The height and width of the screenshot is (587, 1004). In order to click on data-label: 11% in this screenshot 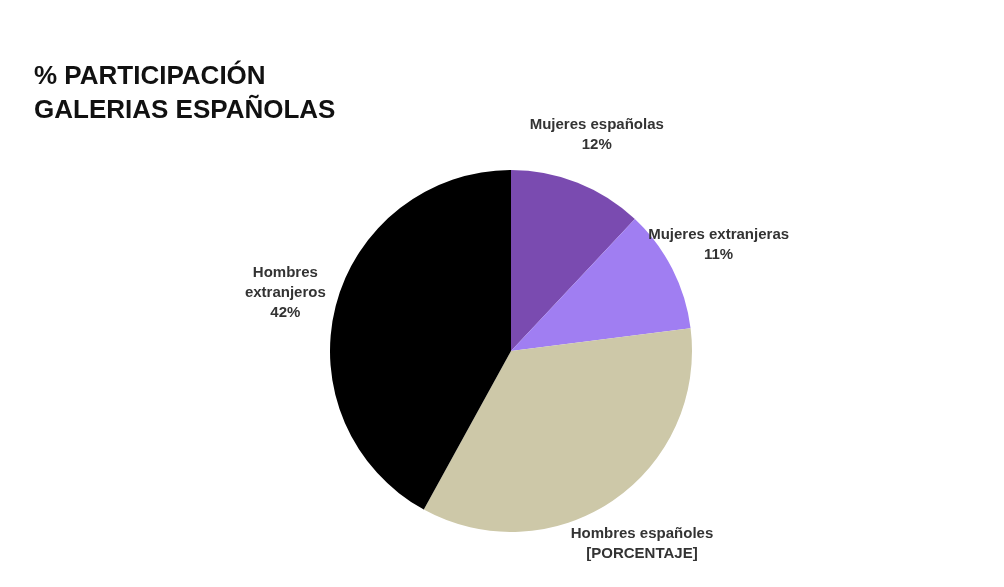, I will do `click(719, 254)`.